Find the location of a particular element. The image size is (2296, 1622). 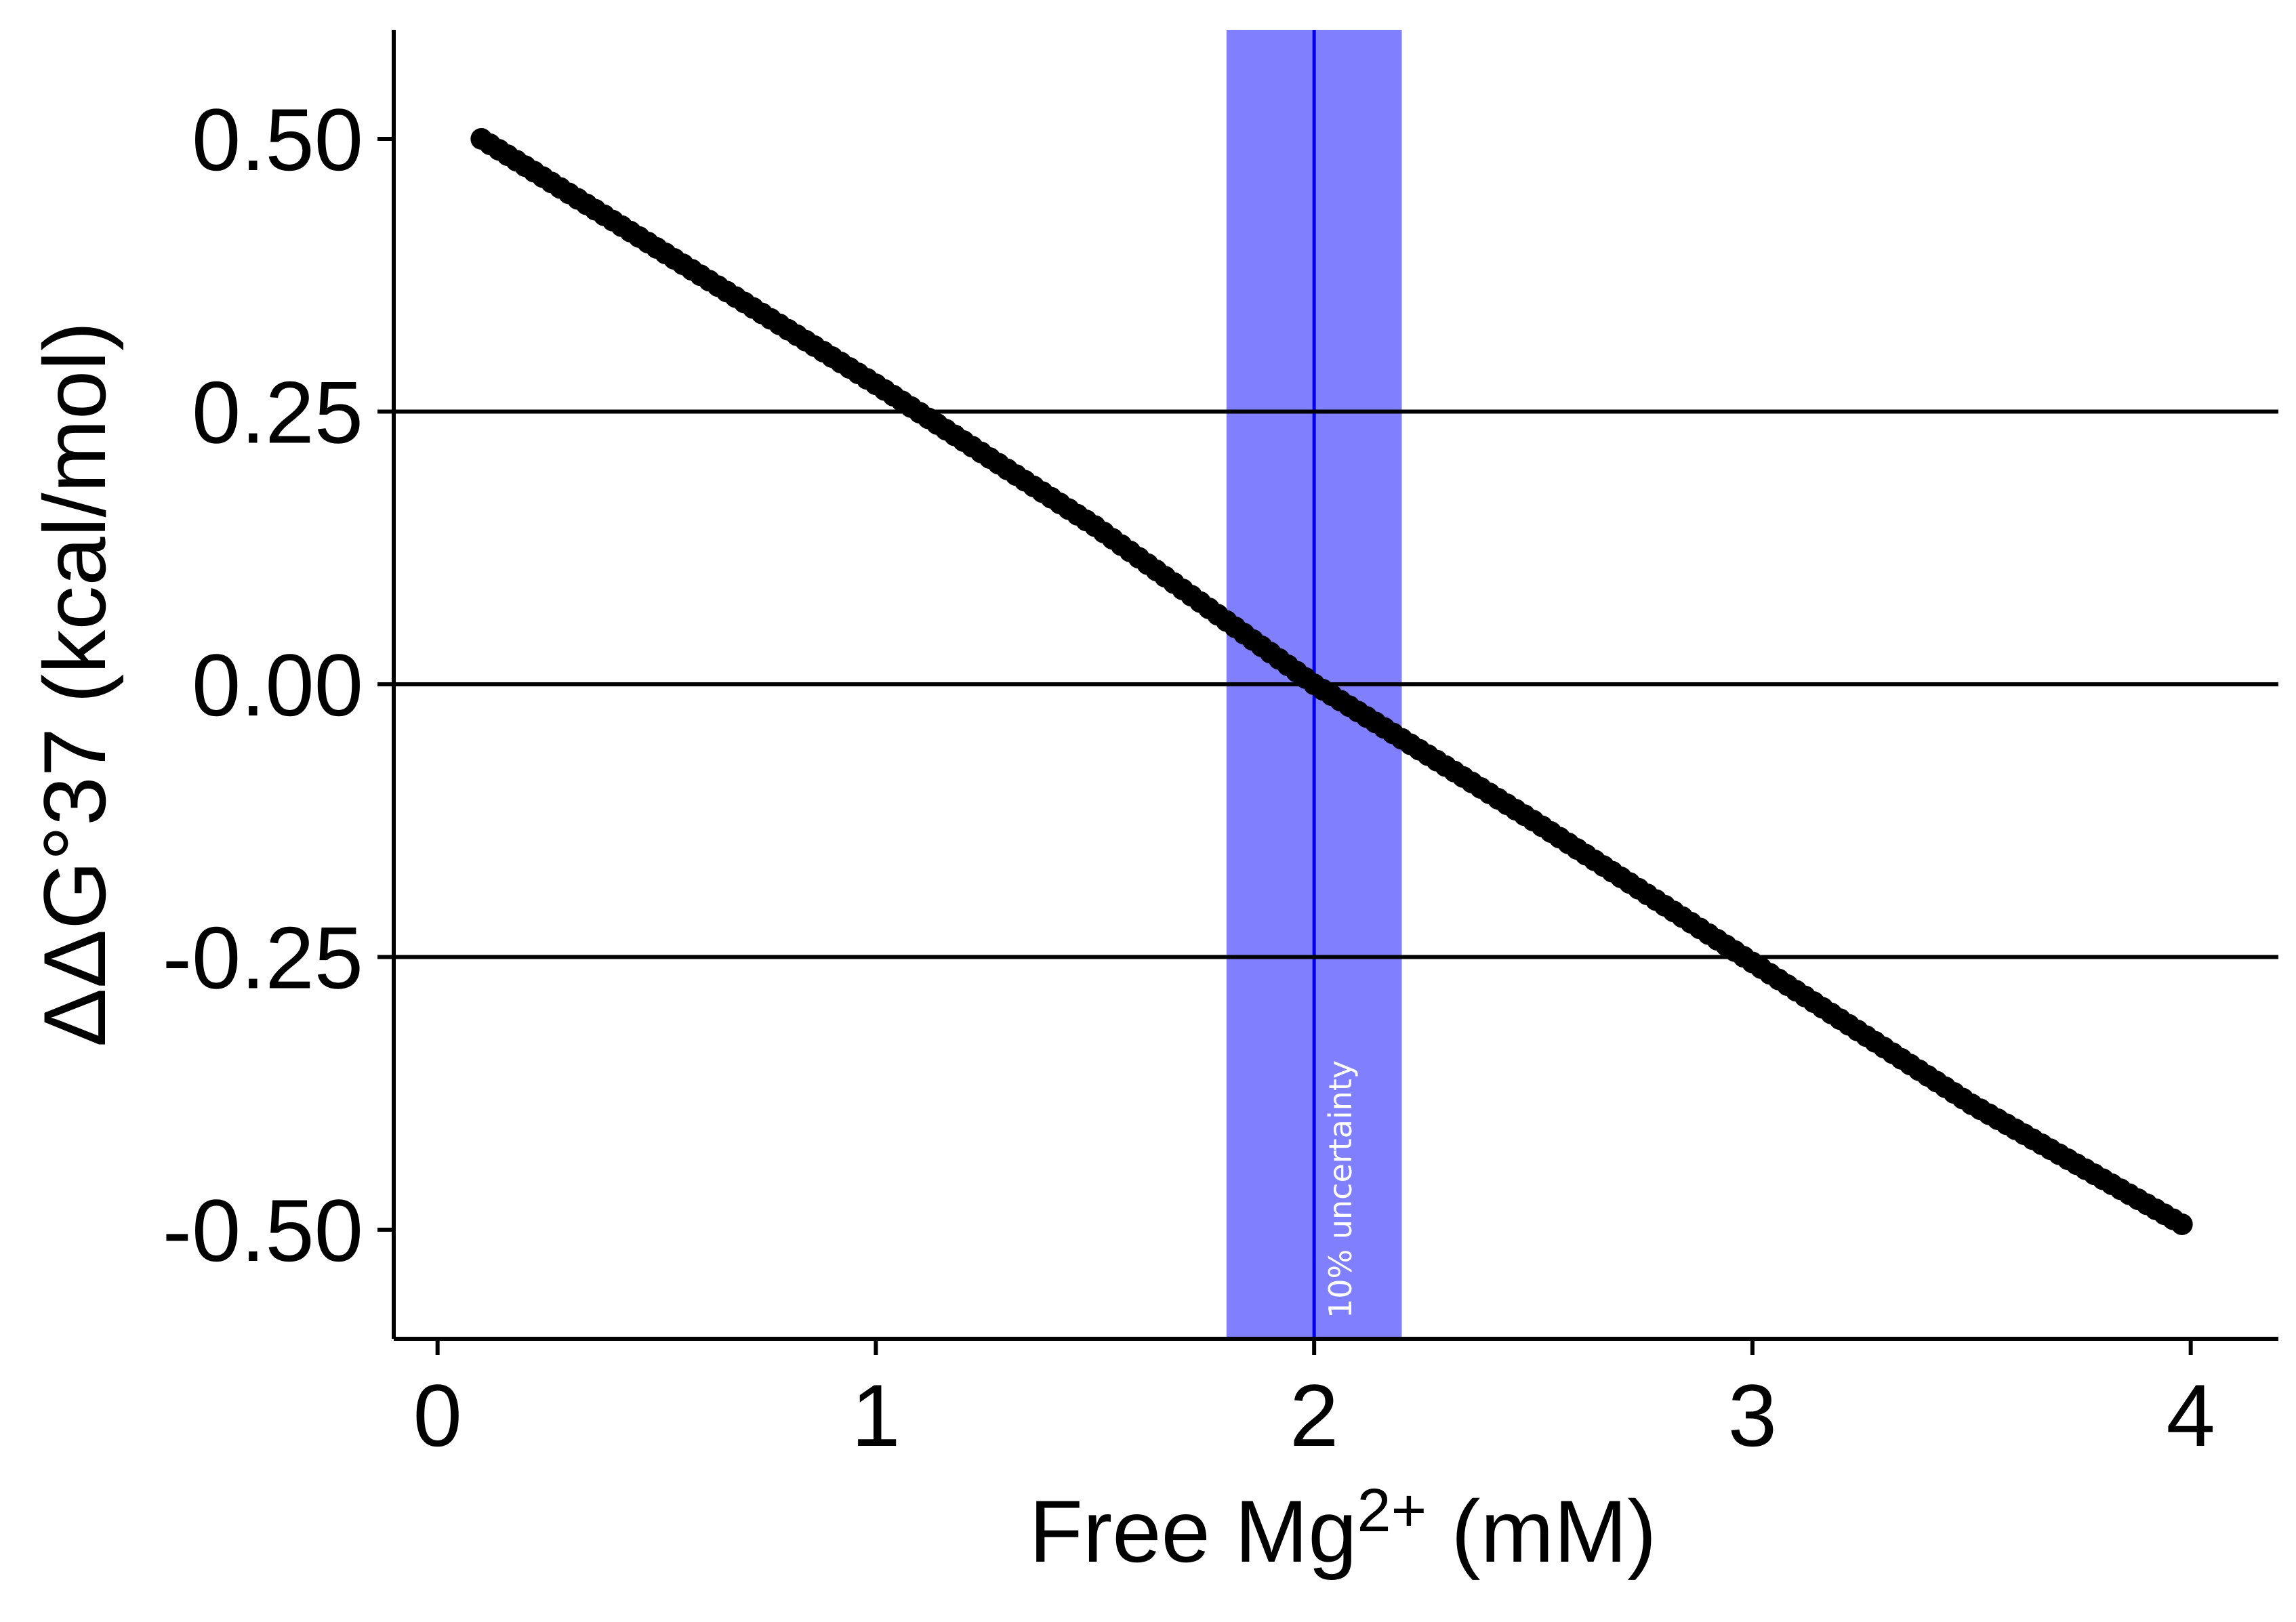

band-label: 10% uncertainty is located at coordinates (1340, 1189).